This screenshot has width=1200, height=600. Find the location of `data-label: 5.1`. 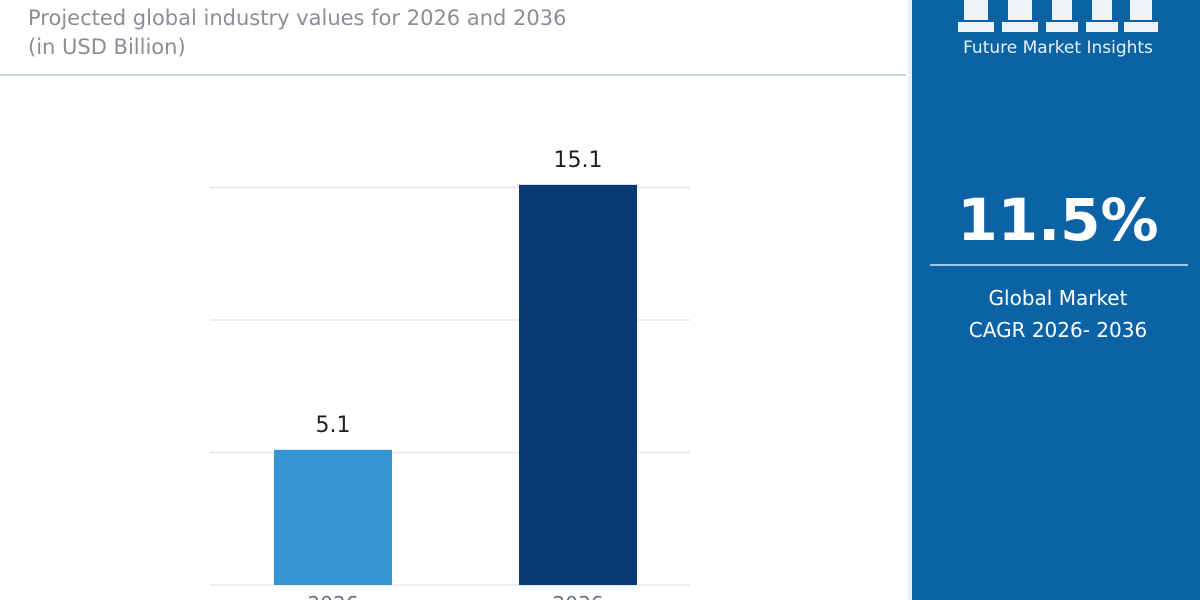

data-label: 5.1 is located at coordinates (333, 425).